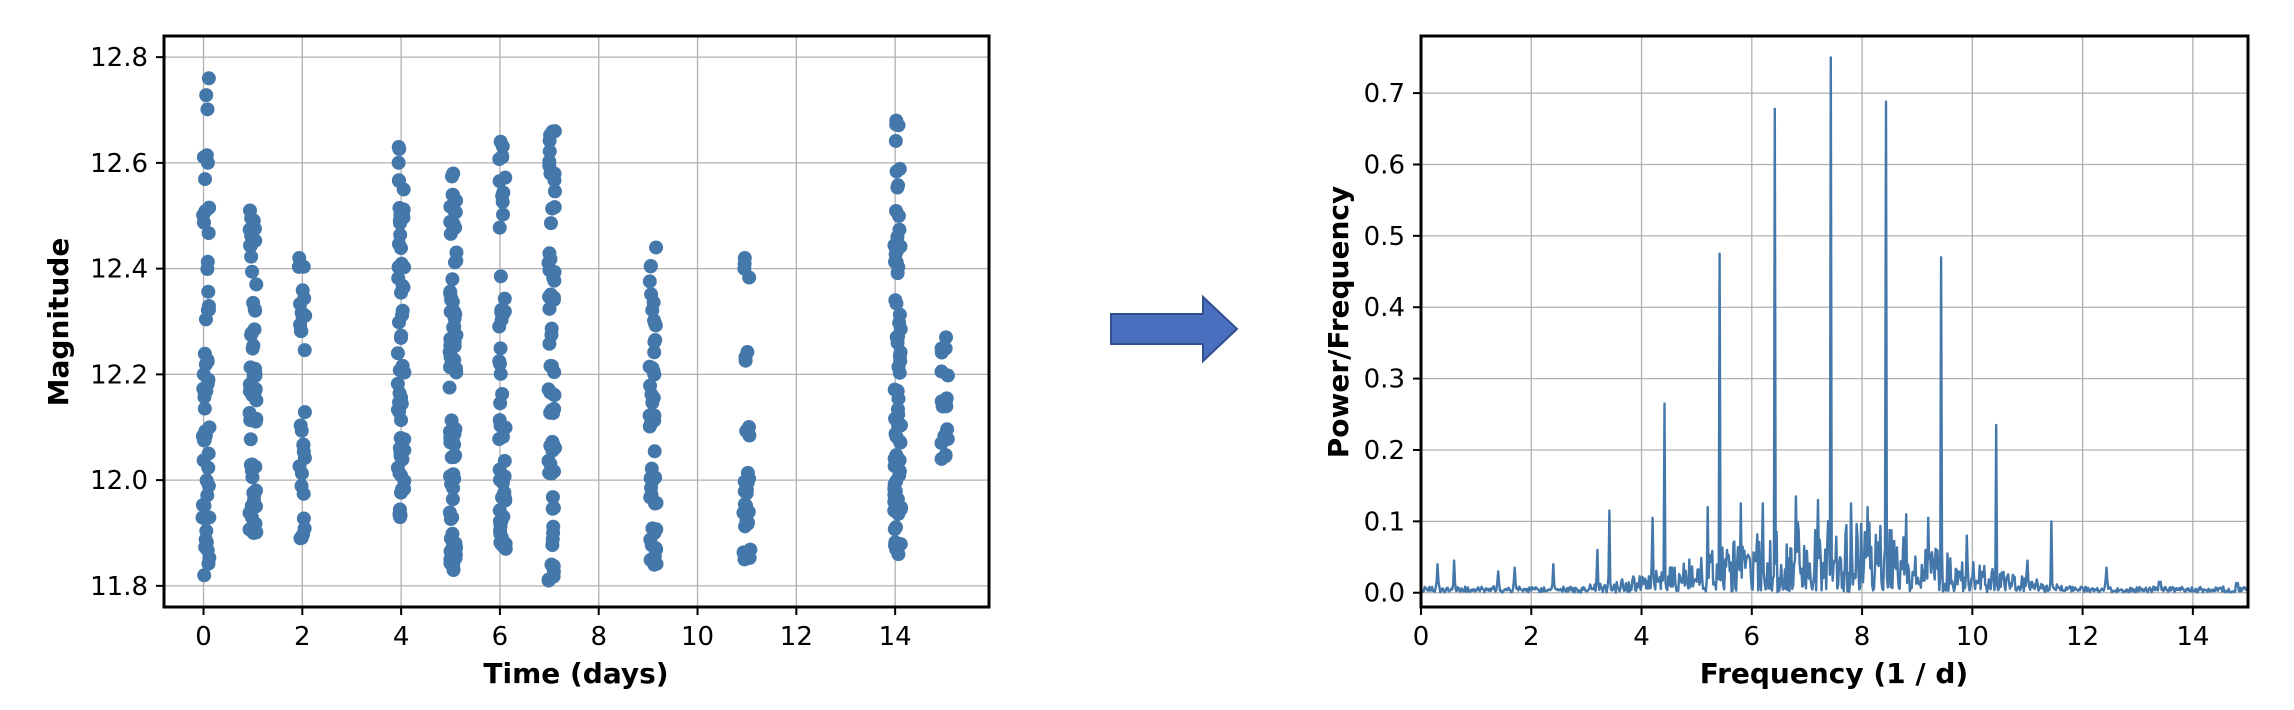 The height and width of the screenshot is (710, 2294). I want to click on periodogram-y-ticks: 0.0 0.1 0.2 0.3 0.4 0.5 0.6 0.7, so click(1392, 344).